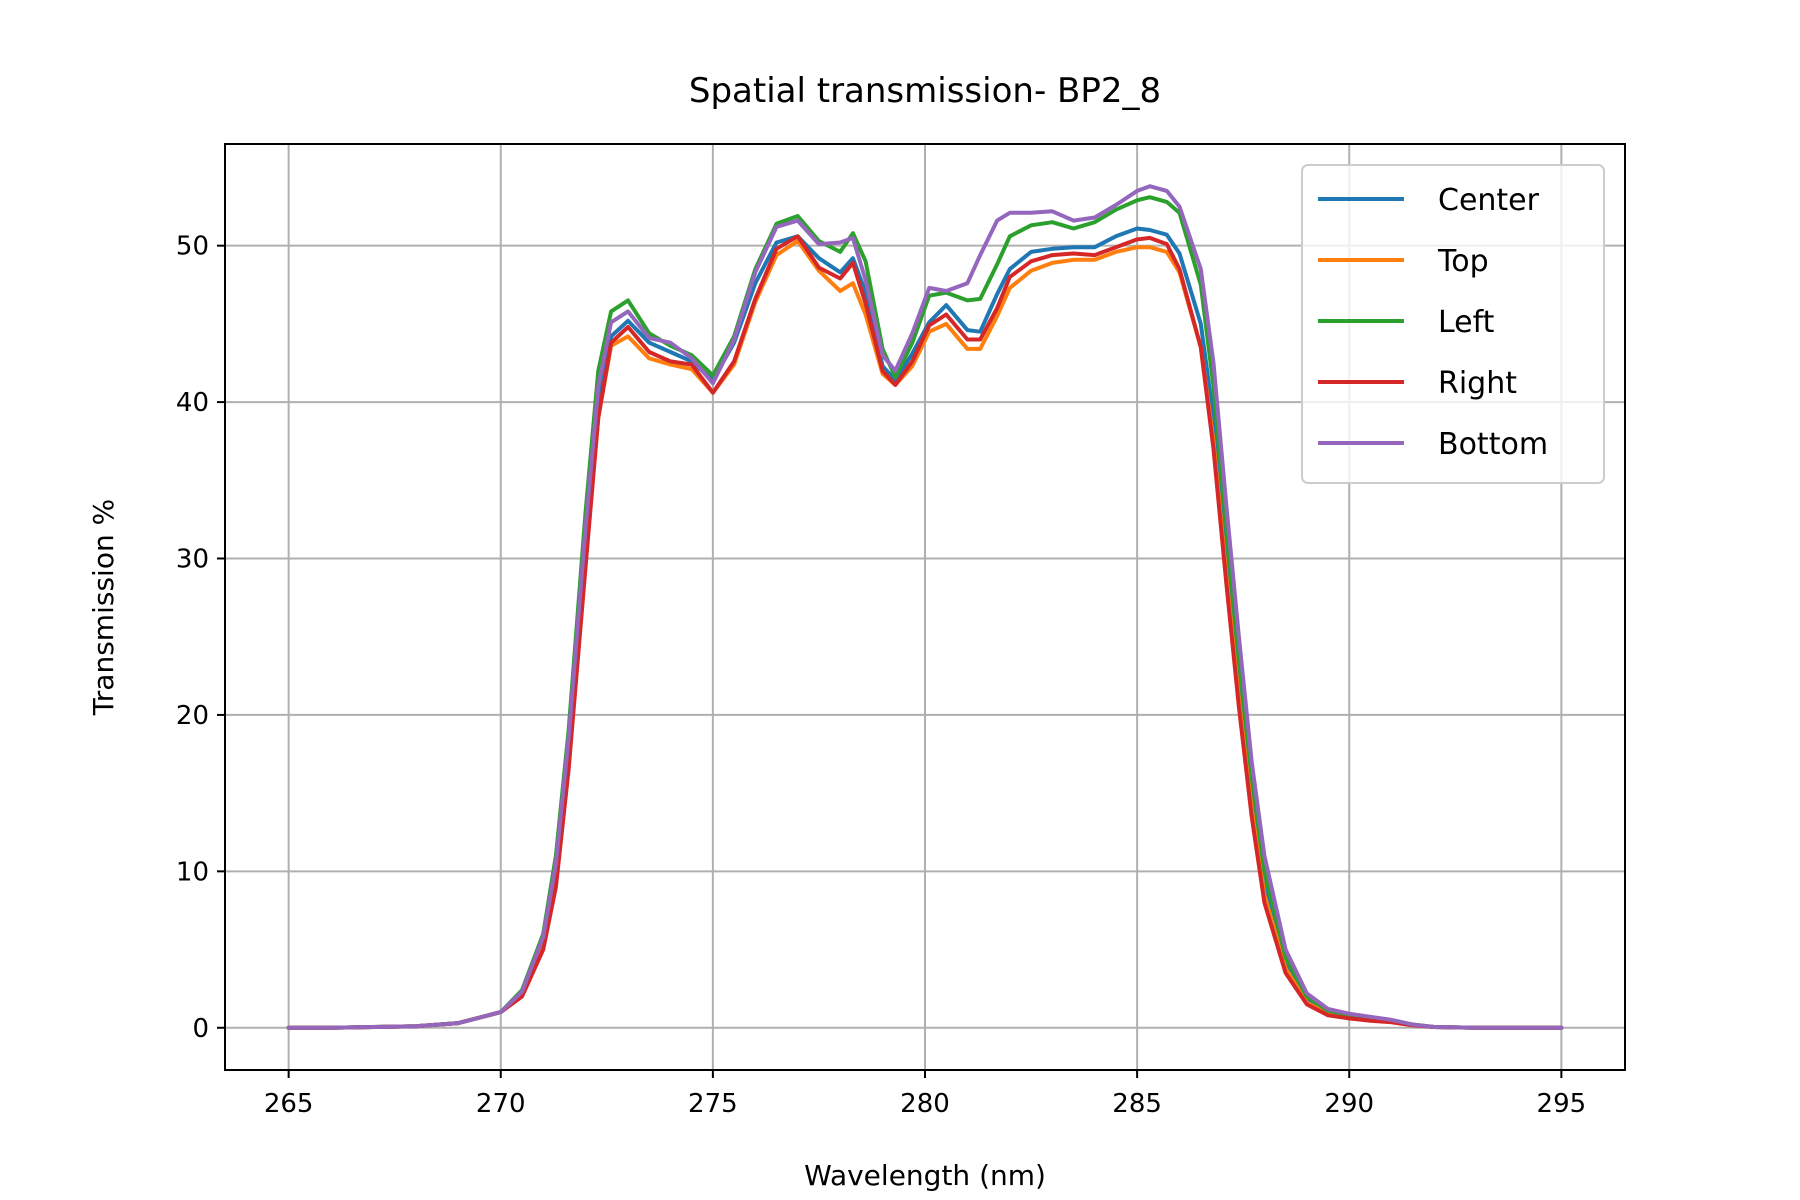 The height and width of the screenshot is (1200, 1800). What do you see at coordinates (1489, 200) in the screenshot?
I see `legend-label: Center` at bounding box center [1489, 200].